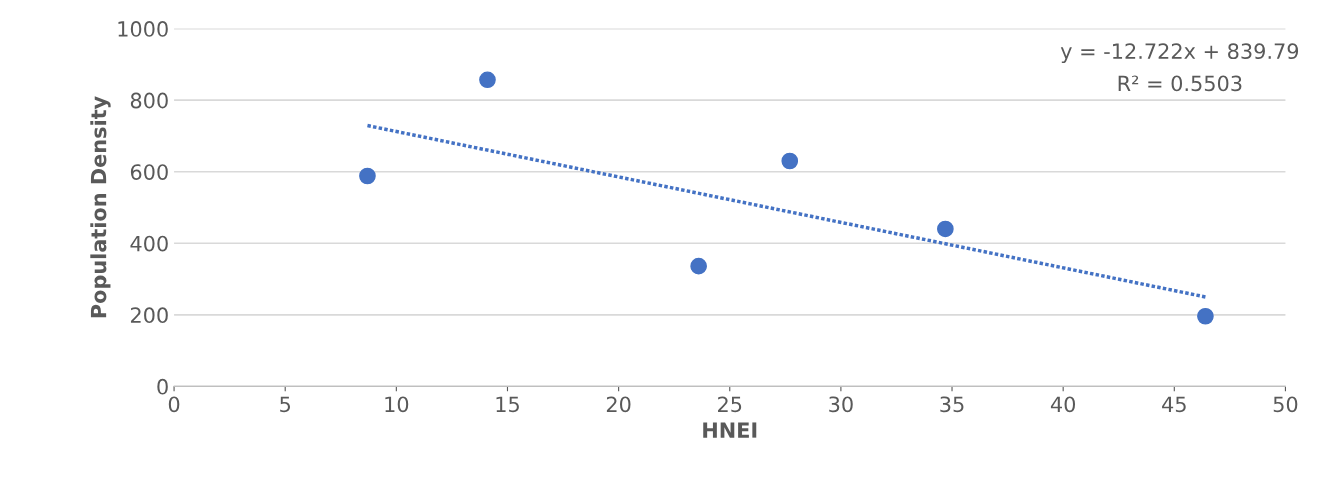  I want to click on y-tick-label: 200, so click(149, 315).